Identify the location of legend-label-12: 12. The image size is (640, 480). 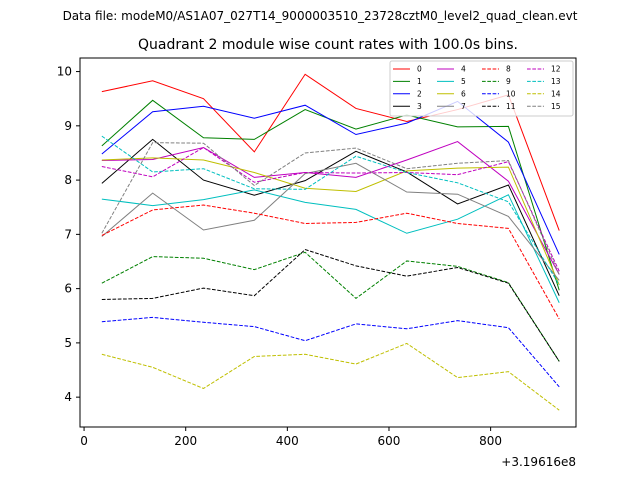
(556, 69).